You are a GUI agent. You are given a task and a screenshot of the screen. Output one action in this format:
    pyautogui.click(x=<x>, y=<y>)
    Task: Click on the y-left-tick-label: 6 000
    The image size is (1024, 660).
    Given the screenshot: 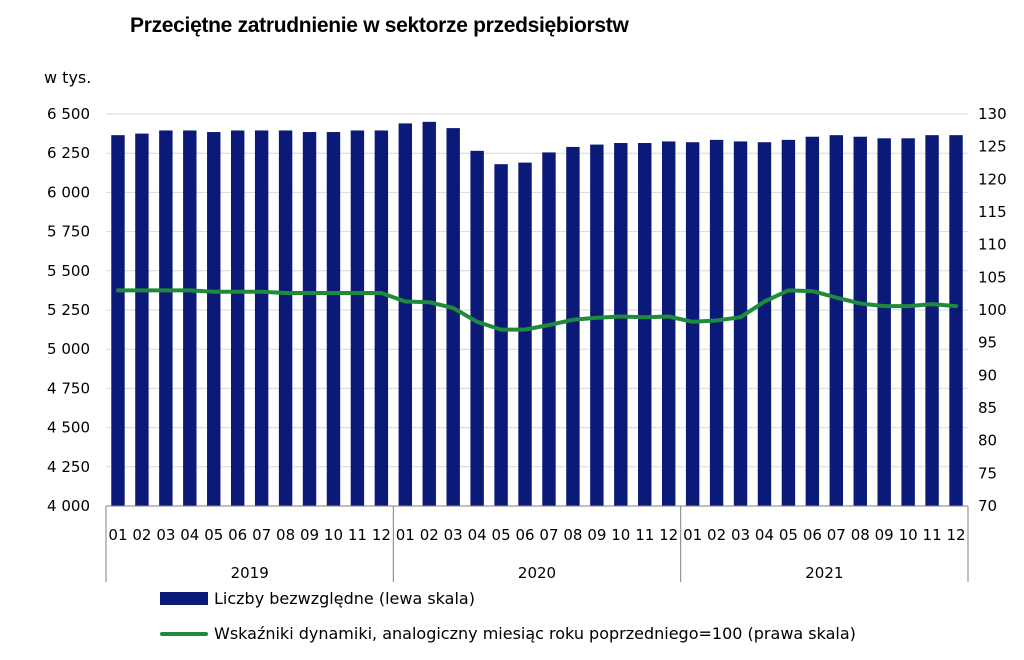 What is the action you would take?
    pyautogui.click(x=68, y=192)
    